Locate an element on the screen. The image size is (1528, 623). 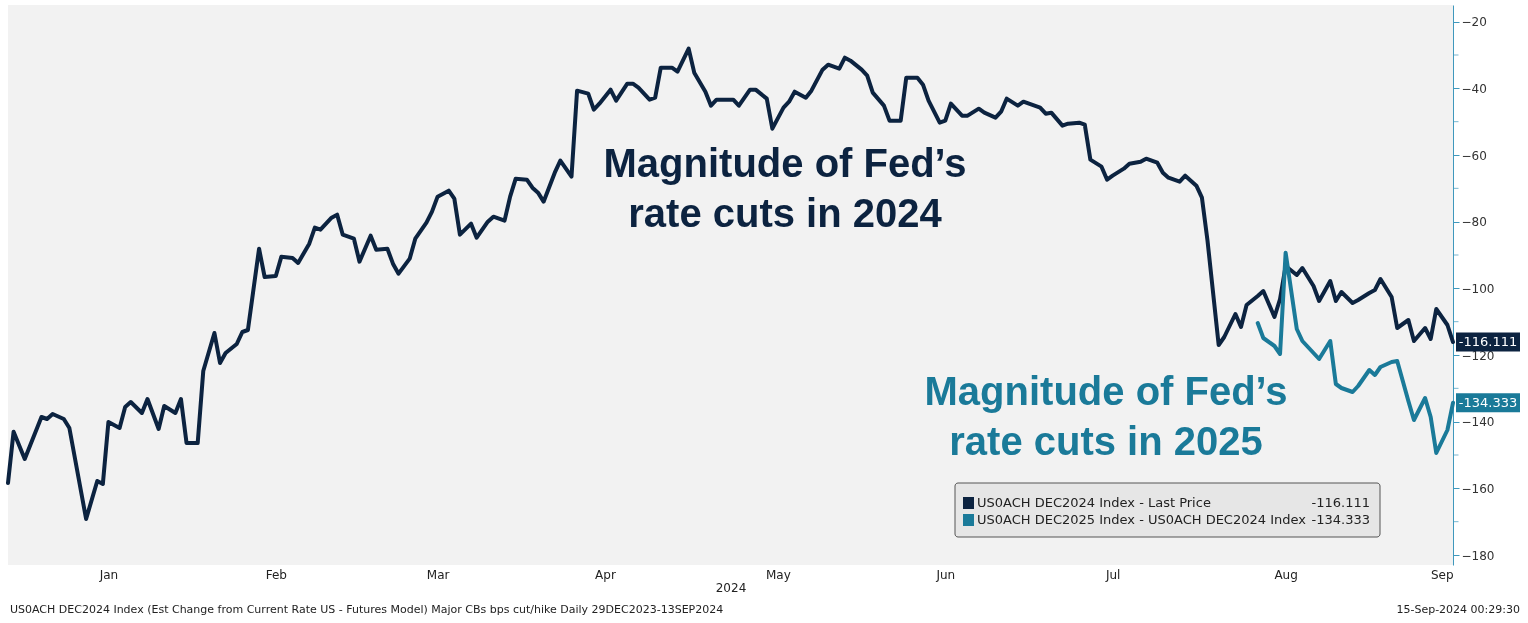
annotation: Magnitude of Fed’s rate cuts in 2025 is located at coordinates (1106, 416).